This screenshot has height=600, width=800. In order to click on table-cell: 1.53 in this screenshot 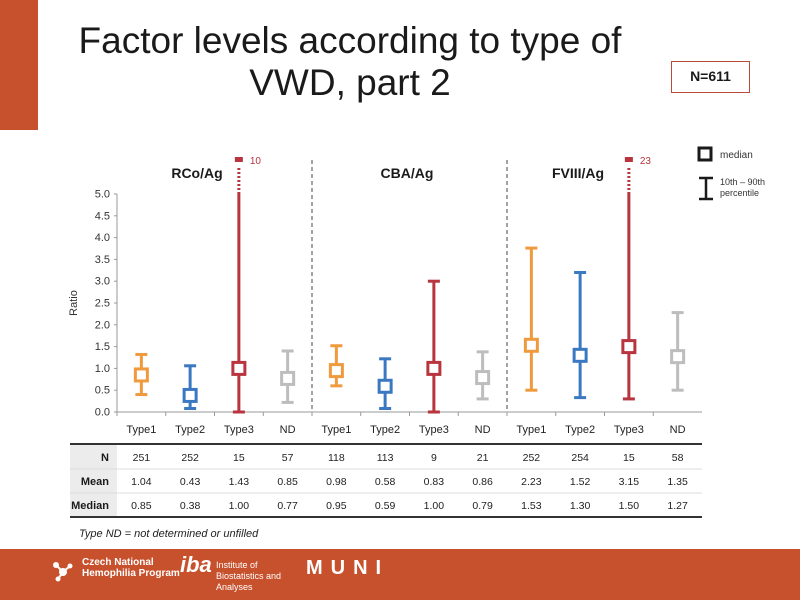, I will do `click(531, 506)`.